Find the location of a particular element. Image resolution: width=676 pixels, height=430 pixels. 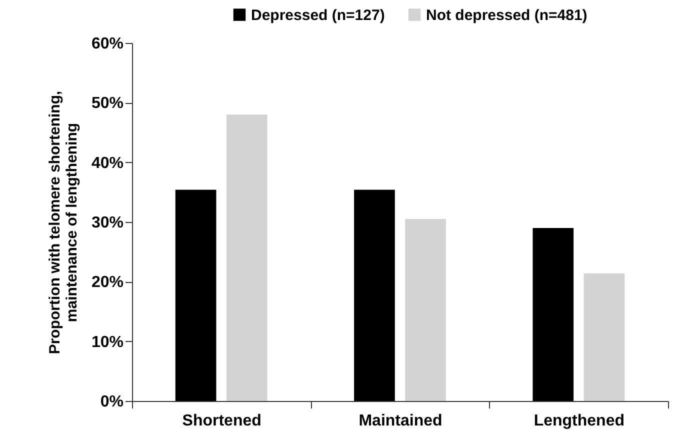

legend-label: Depressed (n=127) is located at coordinates (318, 15).